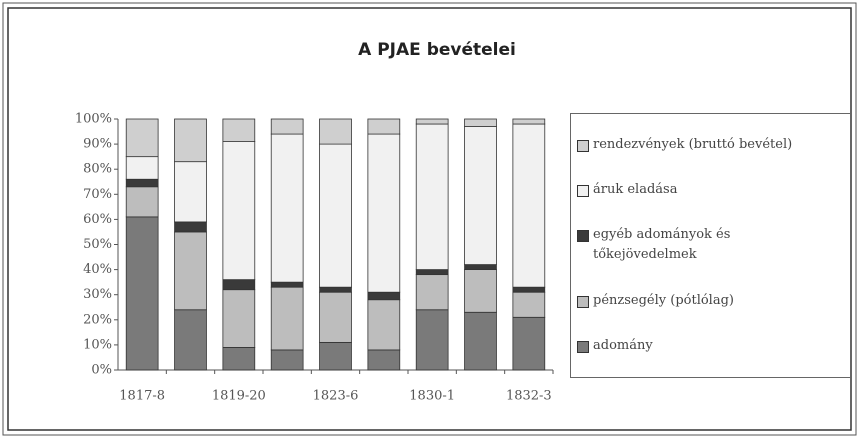  I want to click on y-tick-label: 50%, so click(97, 244).